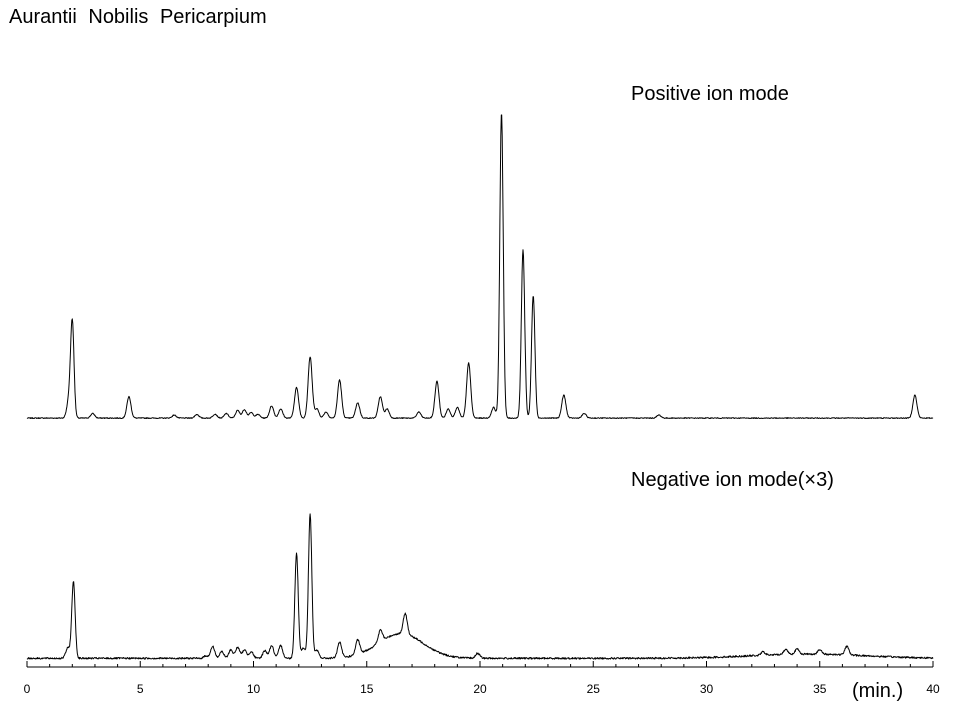 This screenshot has height=720, width=960. I want to click on x-tick-label: 15, so click(367, 689).